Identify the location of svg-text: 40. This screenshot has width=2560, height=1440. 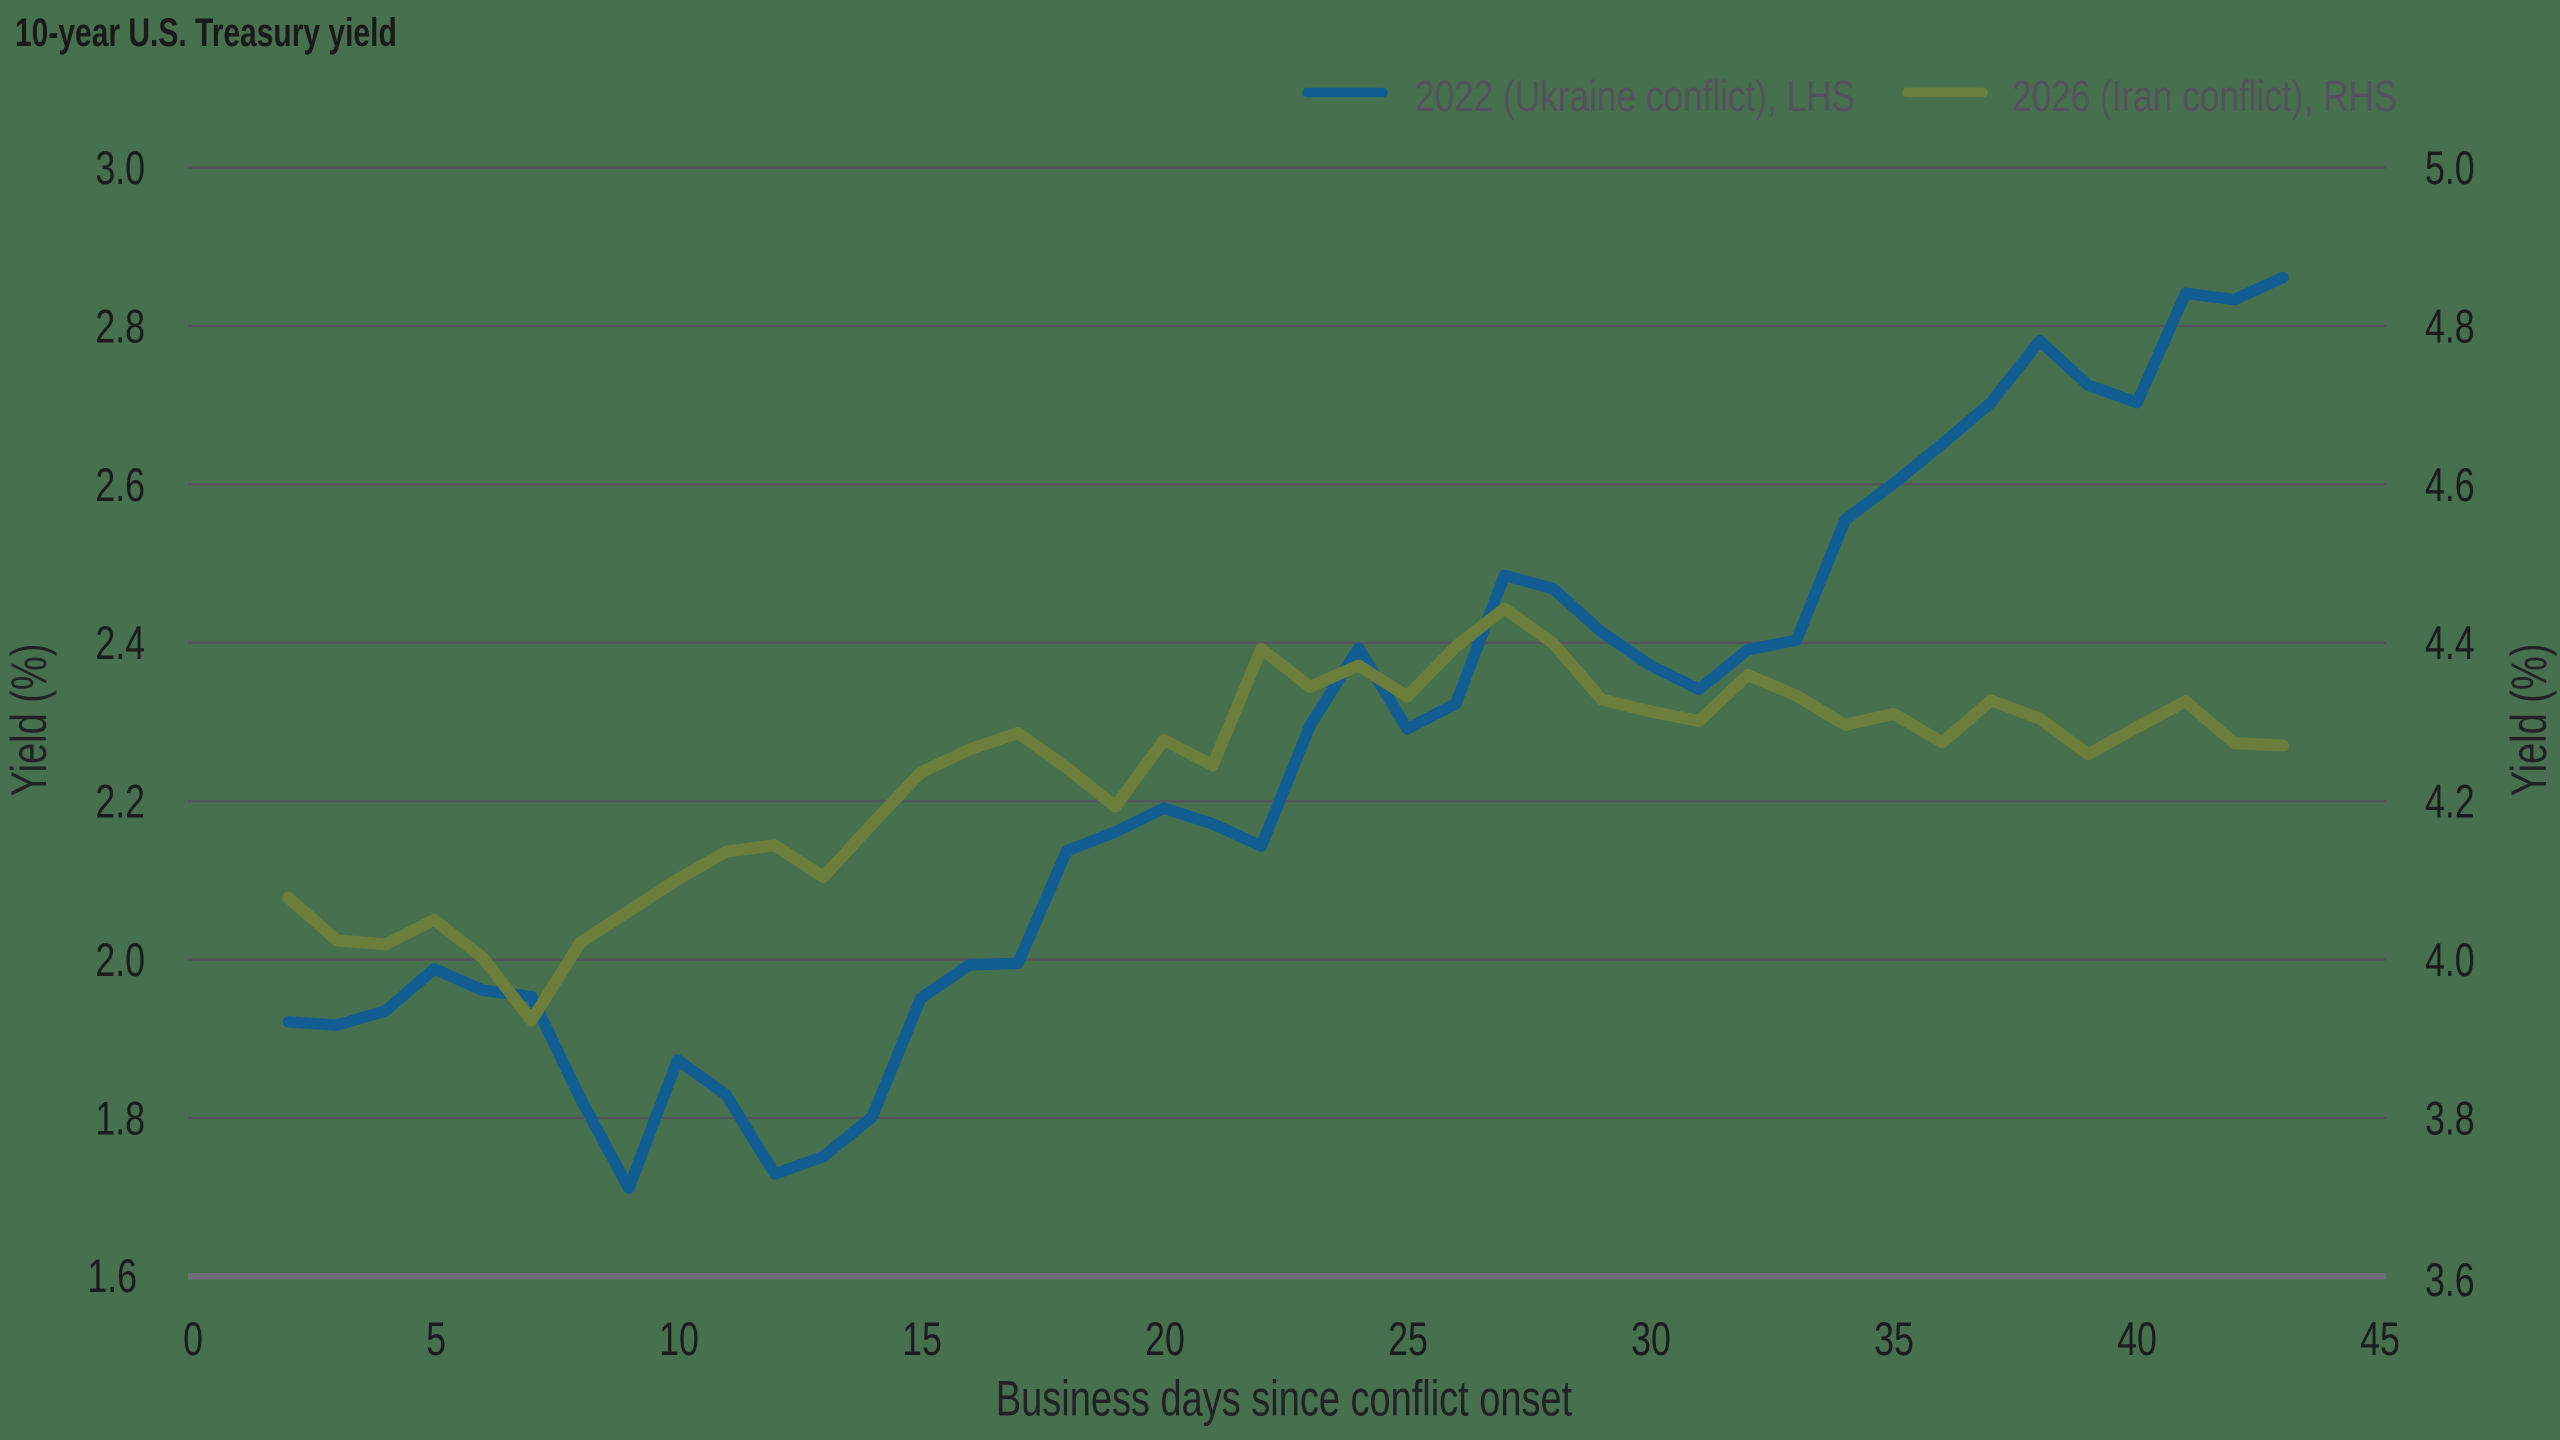
(2137, 1338).